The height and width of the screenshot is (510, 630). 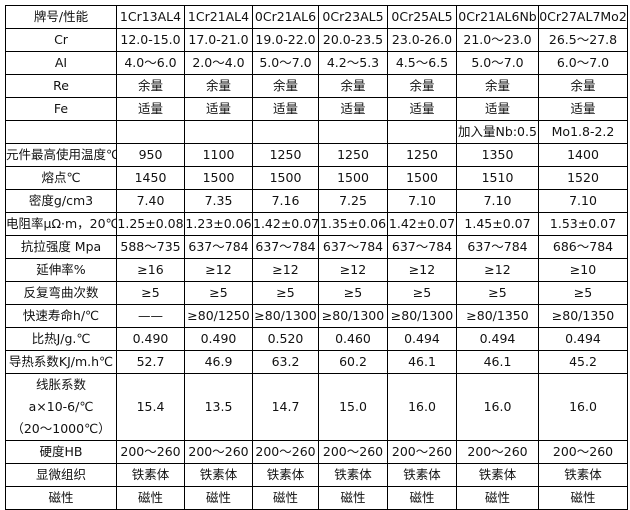 What do you see at coordinates (285, 407) in the screenshot?
I see `value-cell: 14.7` at bounding box center [285, 407].